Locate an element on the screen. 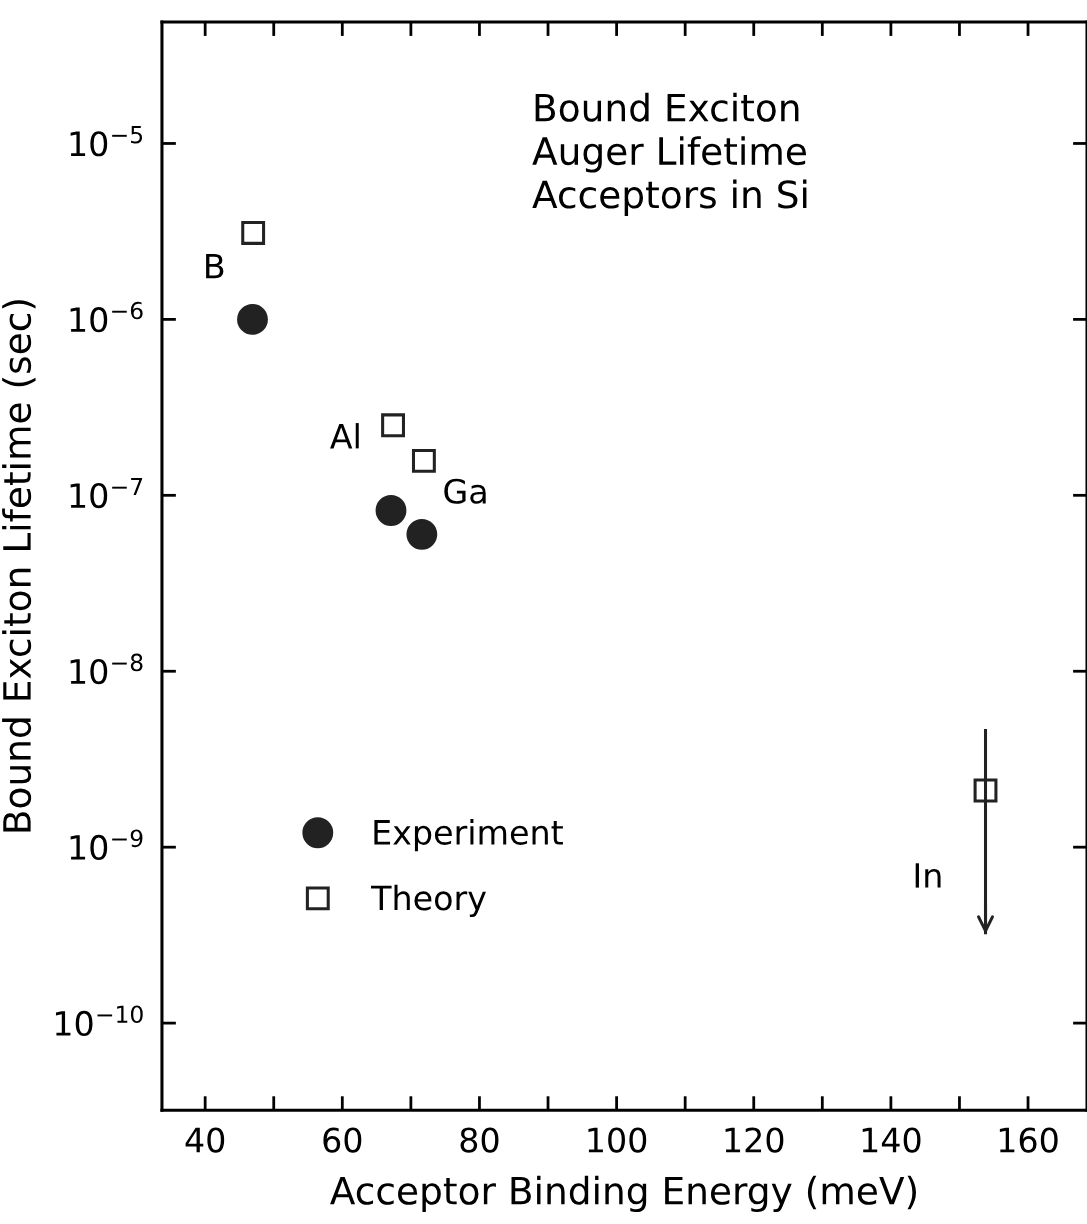 This screenshot has height=1224, width=1087. annotation: In is located at coordinates (928, 875).